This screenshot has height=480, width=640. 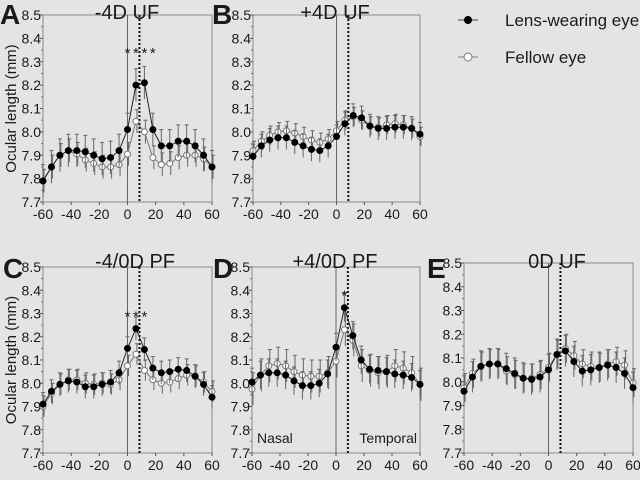 I want to click on significance-star: *, so click(x=153, y=53).